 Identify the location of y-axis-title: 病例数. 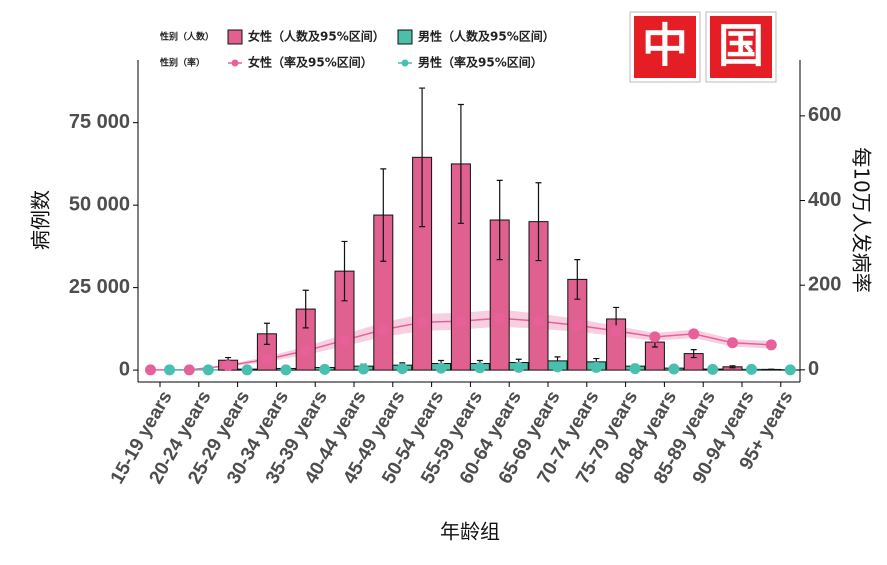
(41, 220).